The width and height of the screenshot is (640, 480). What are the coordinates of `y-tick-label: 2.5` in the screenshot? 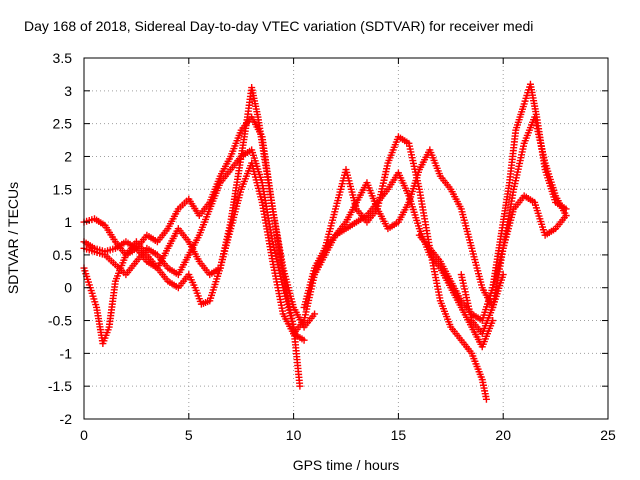 It's located at (63, 124).